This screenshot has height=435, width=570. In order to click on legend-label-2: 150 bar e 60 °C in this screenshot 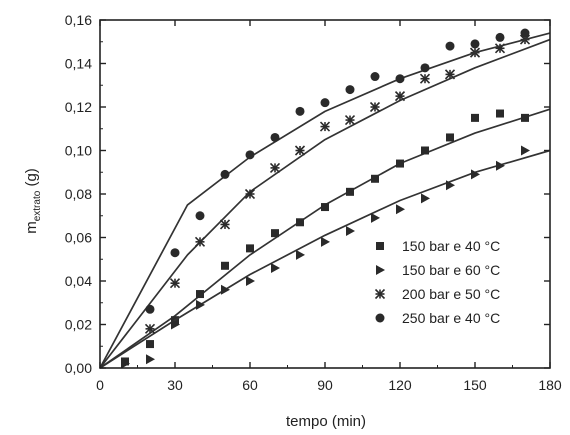, I will do `click(451, 270)`.